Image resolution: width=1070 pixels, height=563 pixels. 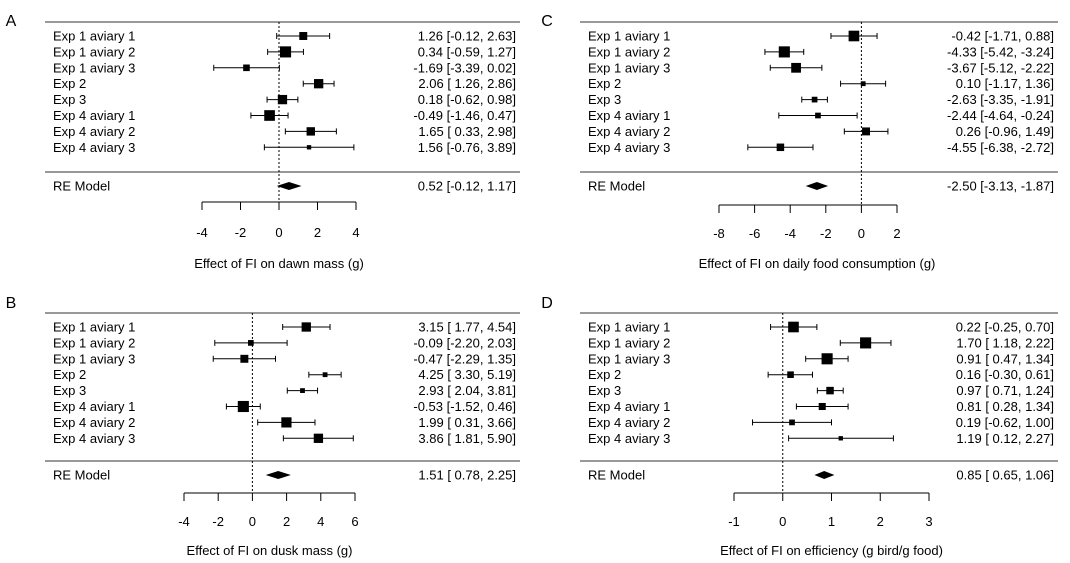 What do you see at coordinates (821, 67) in the screenshot?
I see `study-row: Exp 1 aviary 3 -3.67 [-5.12, -2.22]` at bounding box center [821, 67].